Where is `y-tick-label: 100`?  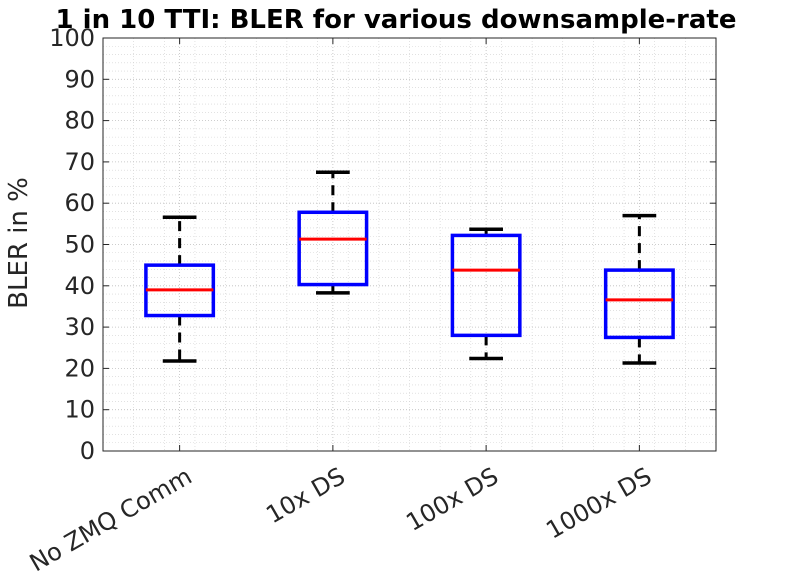 y-tick-label: 100 is located at coordinates (72, 38).